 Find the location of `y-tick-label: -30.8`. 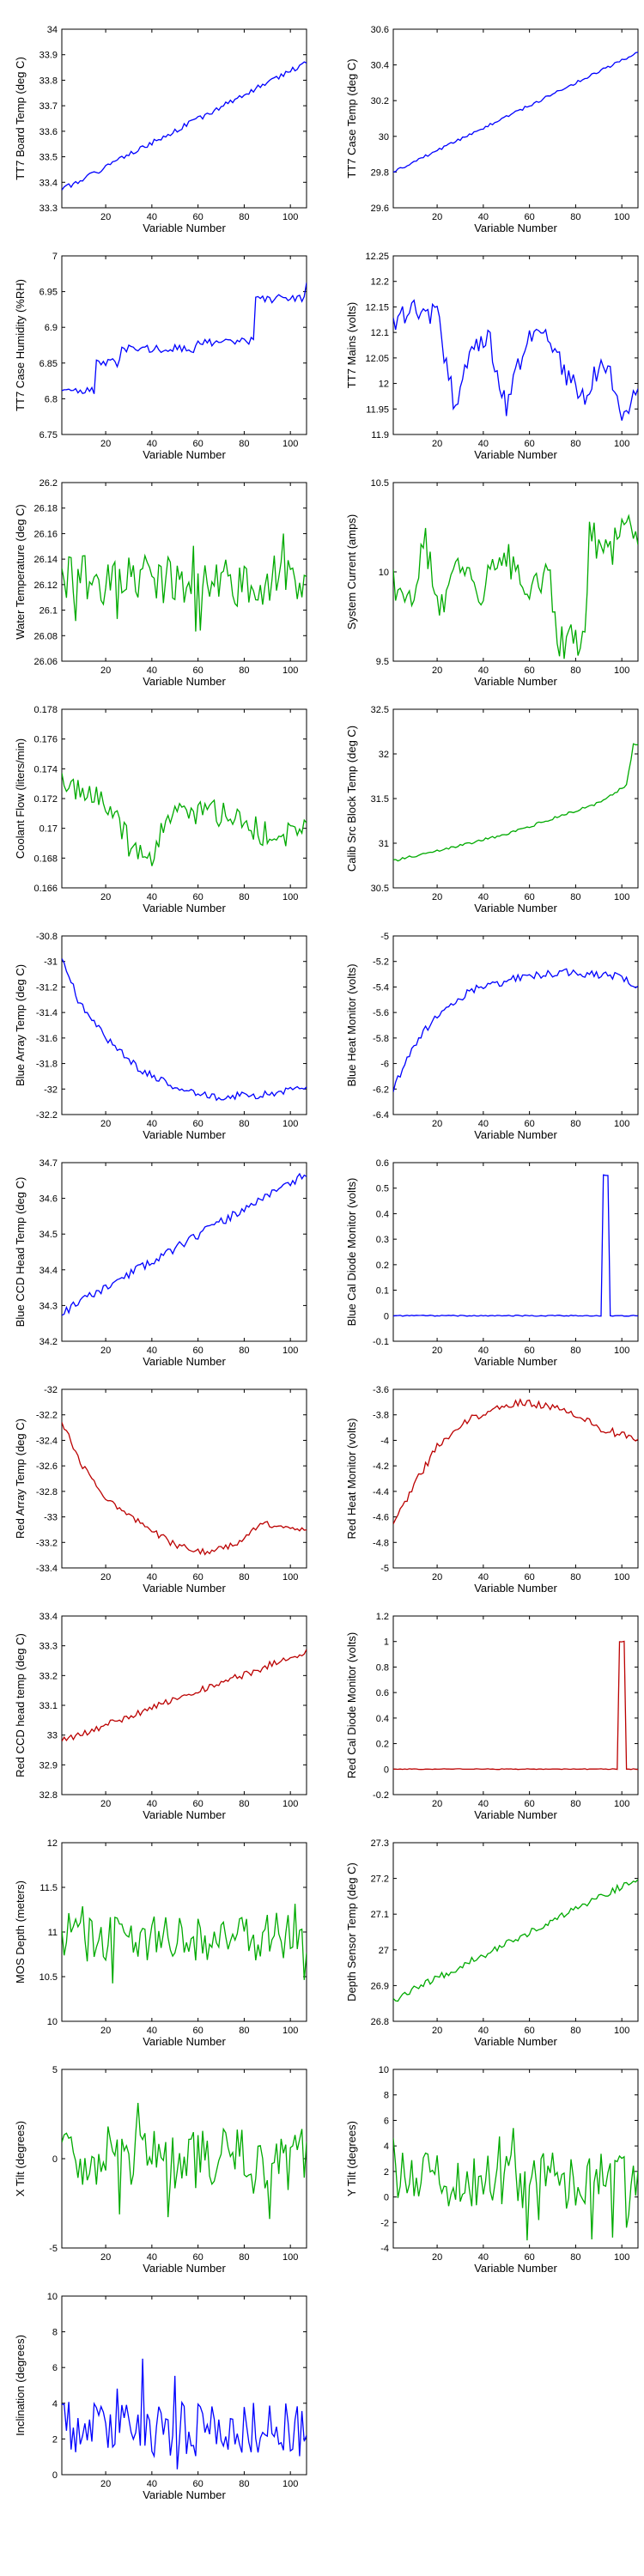

y-tick-label: -30.8 is located at coordinates (47, 937).